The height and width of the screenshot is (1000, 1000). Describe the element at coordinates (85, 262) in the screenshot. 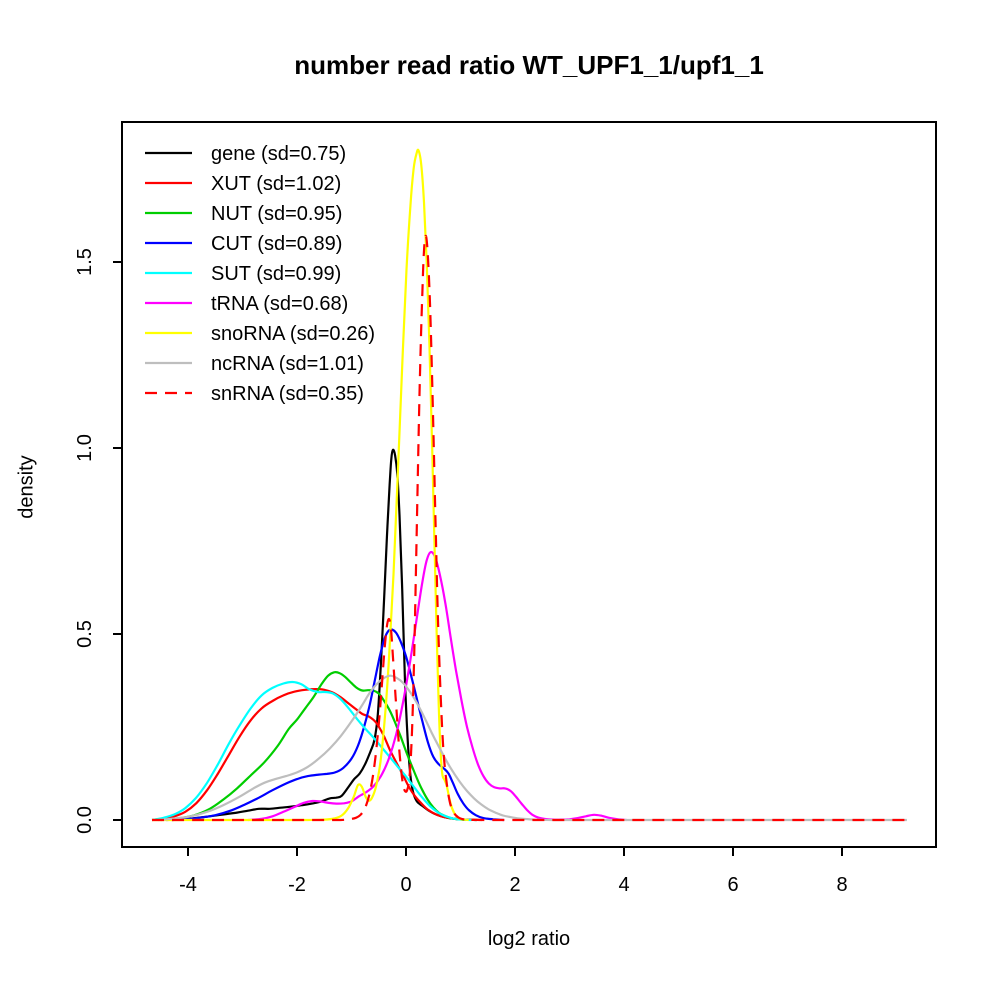

I see `y-tick-label: 1.5` at that location.